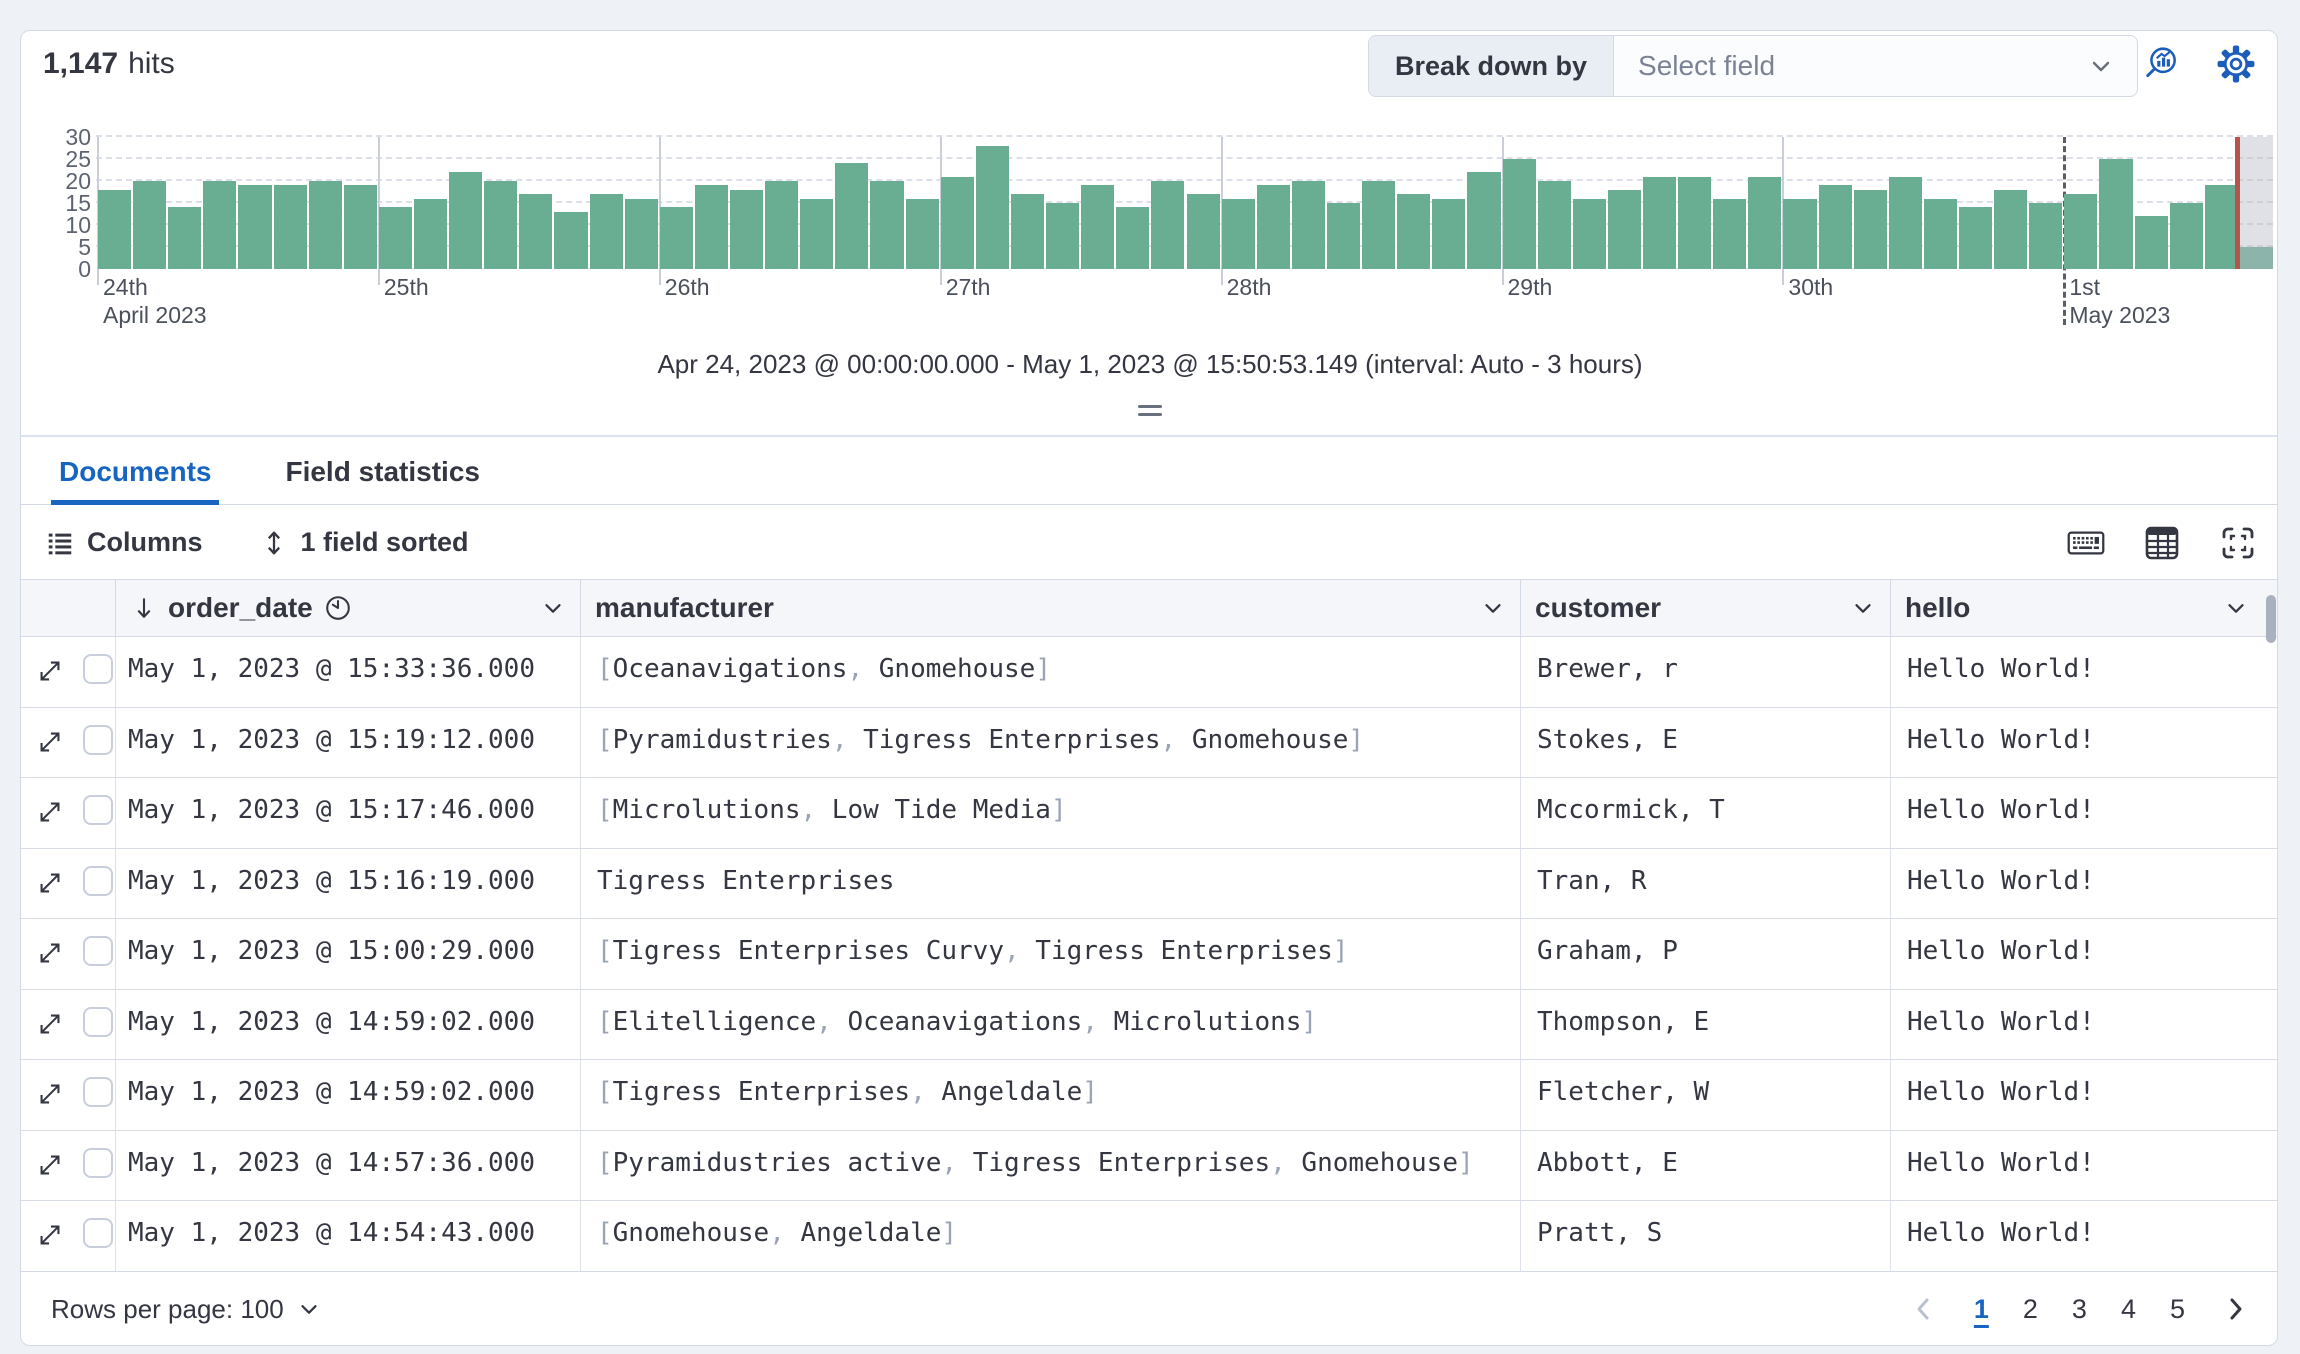 The height and width of the screenshot is (1354, 2300). What do you see at coordinates (2236, 64) in the screenshot?
I see `gear-icon` at bounding box center [2236, 64].